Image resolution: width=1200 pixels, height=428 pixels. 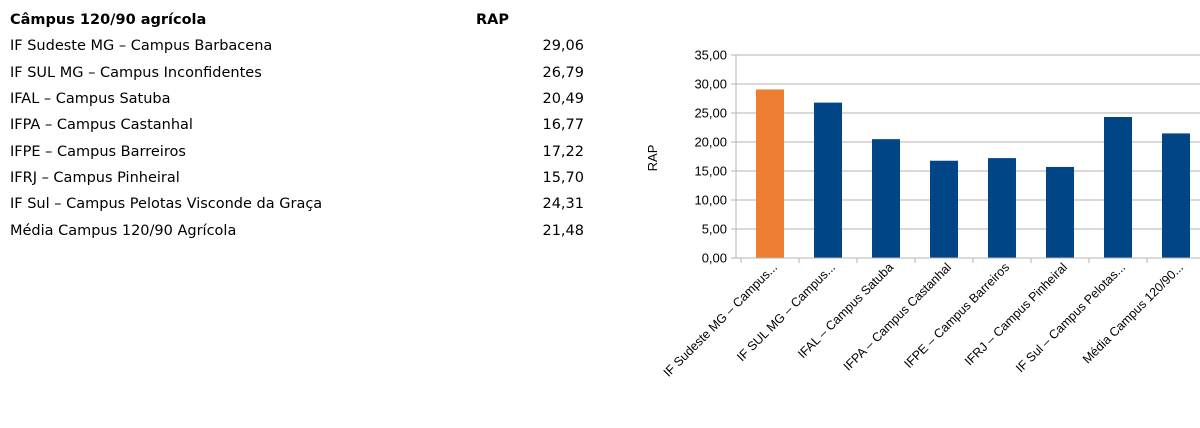 I want to click on y-tick-label: 25,00, so click(x=710, y=113).